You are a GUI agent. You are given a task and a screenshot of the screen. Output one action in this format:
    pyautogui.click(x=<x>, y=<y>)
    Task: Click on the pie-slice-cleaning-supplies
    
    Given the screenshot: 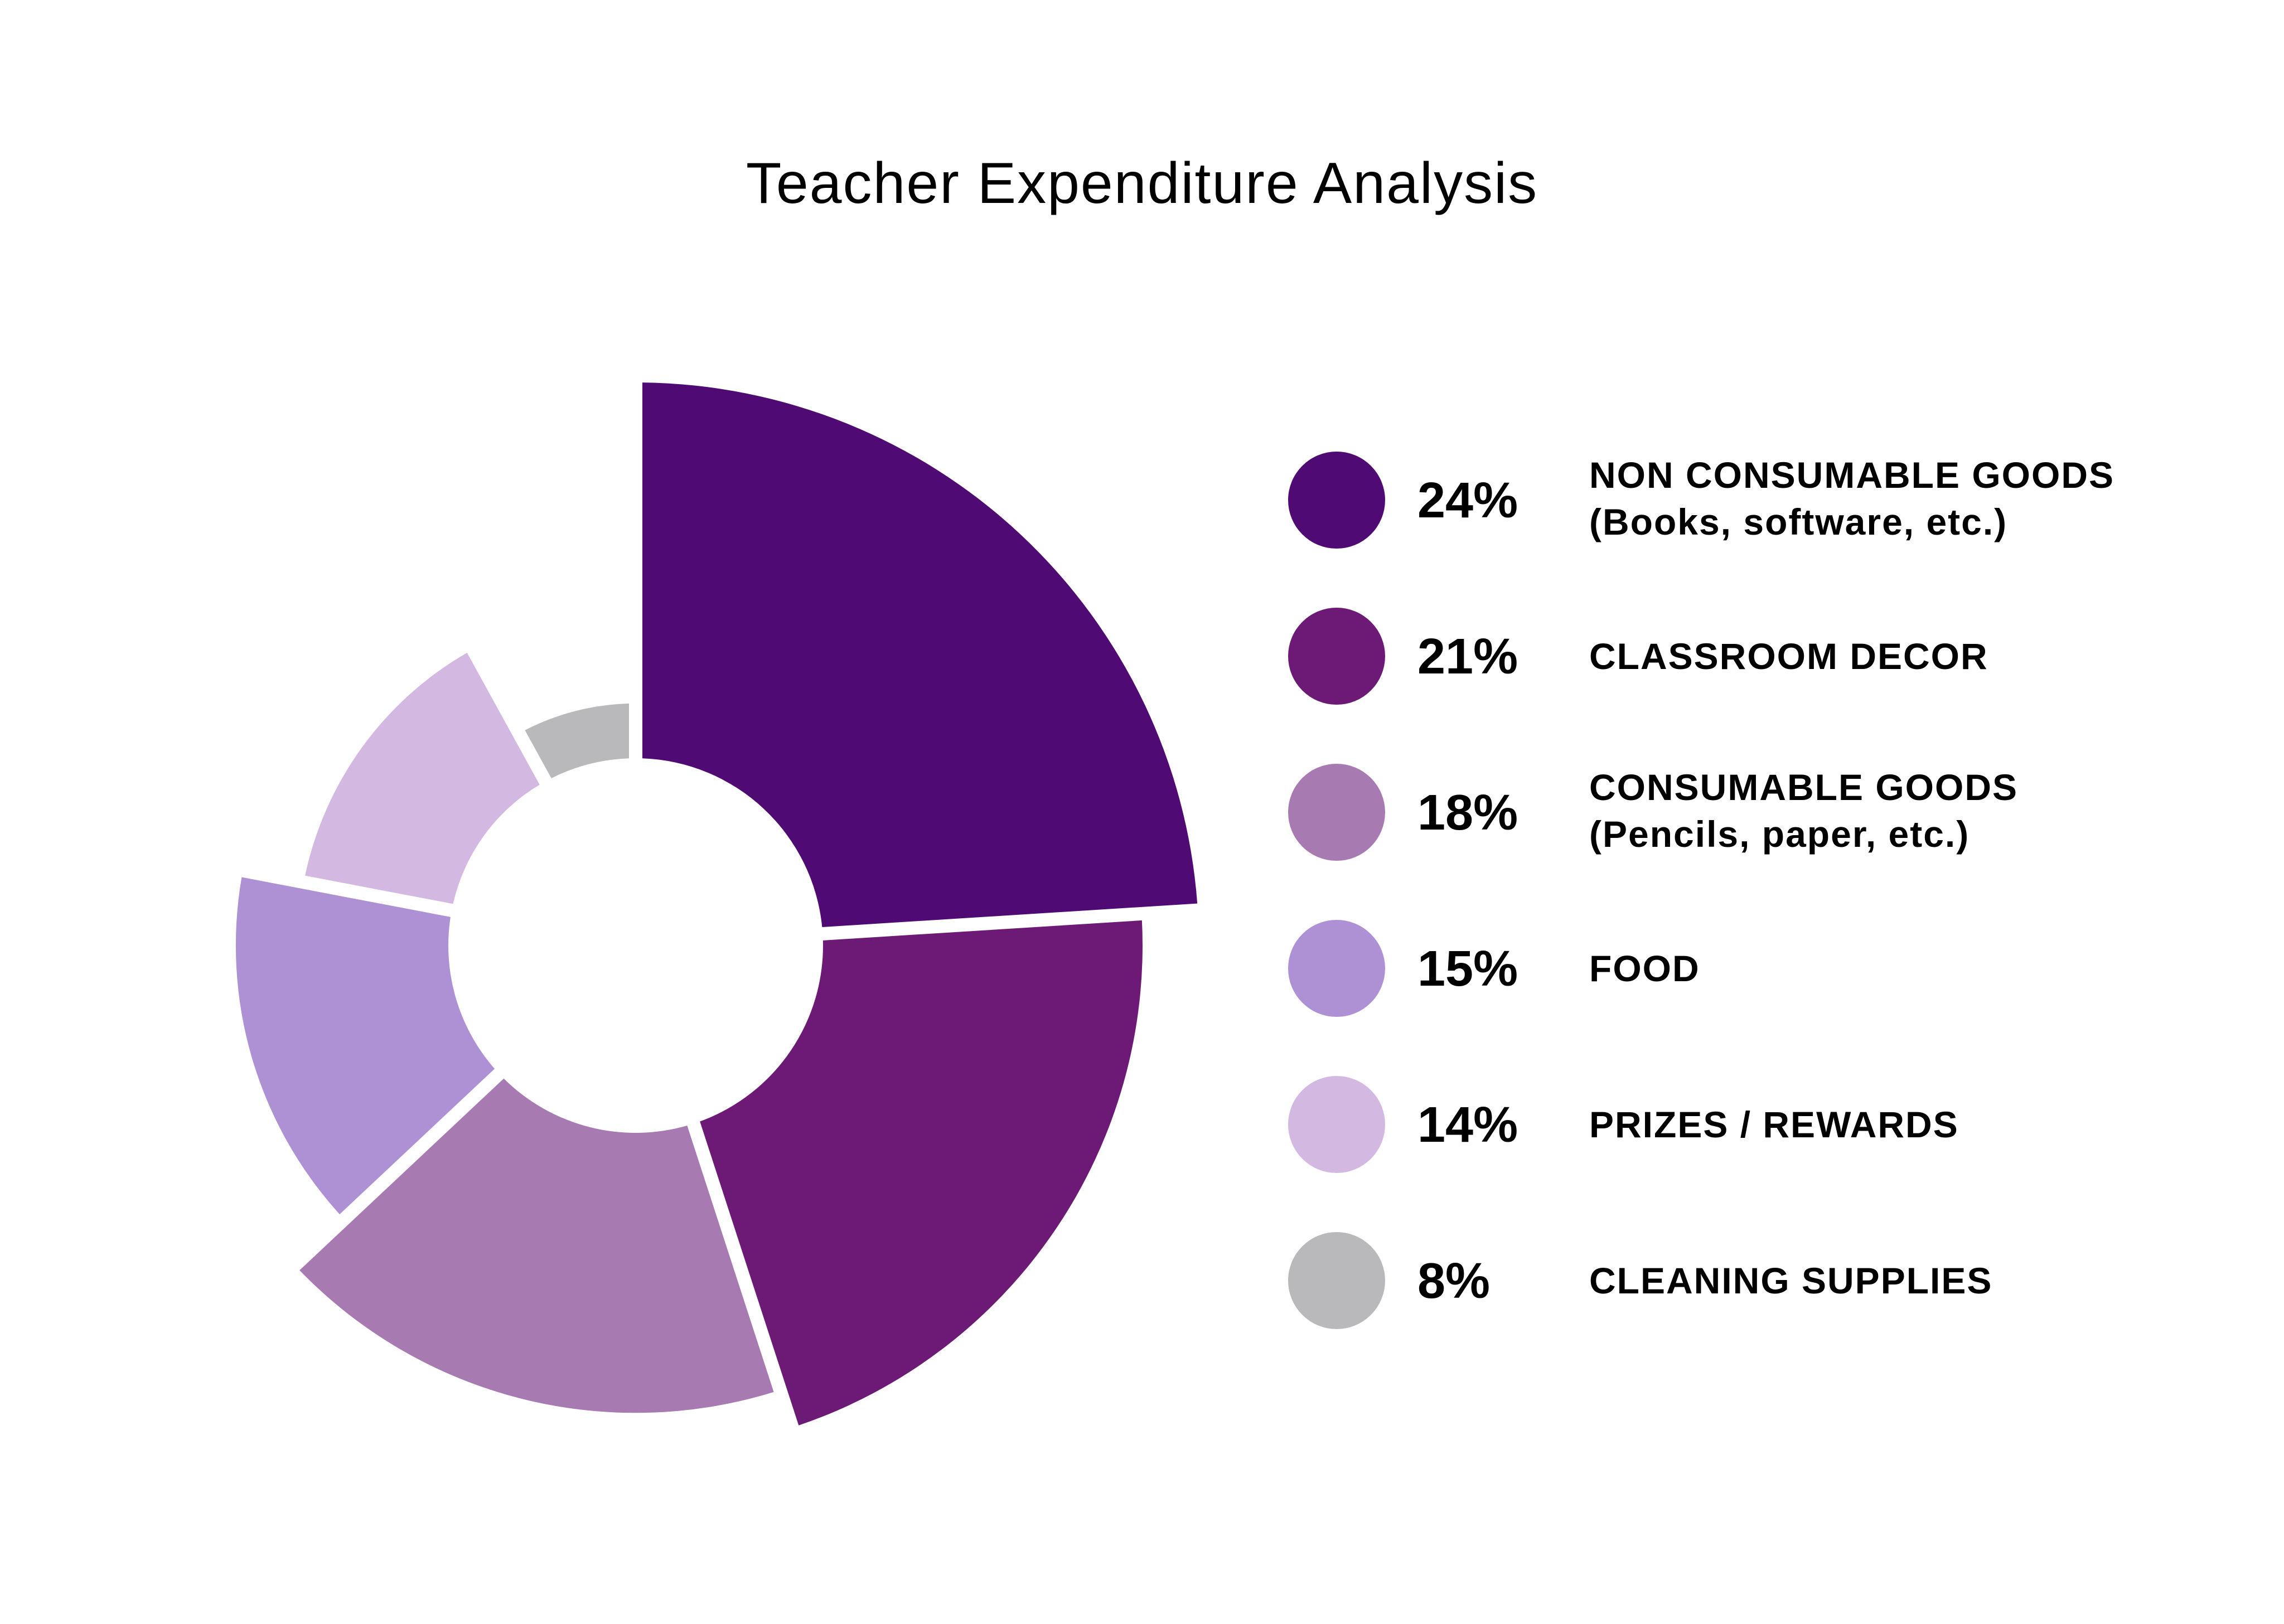 What is the action you would take?
    pyautogui.click(x=577, y=740)
    